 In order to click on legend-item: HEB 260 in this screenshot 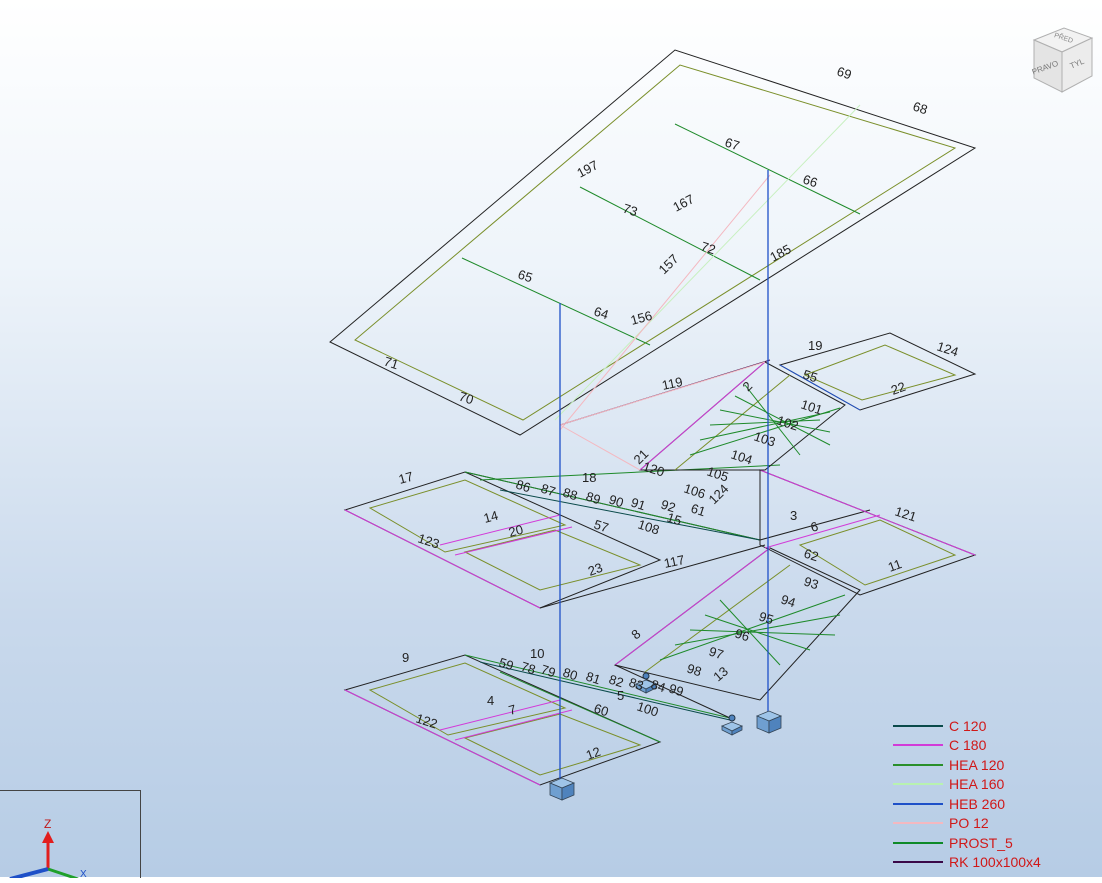, I will do `click(995, 804)`.